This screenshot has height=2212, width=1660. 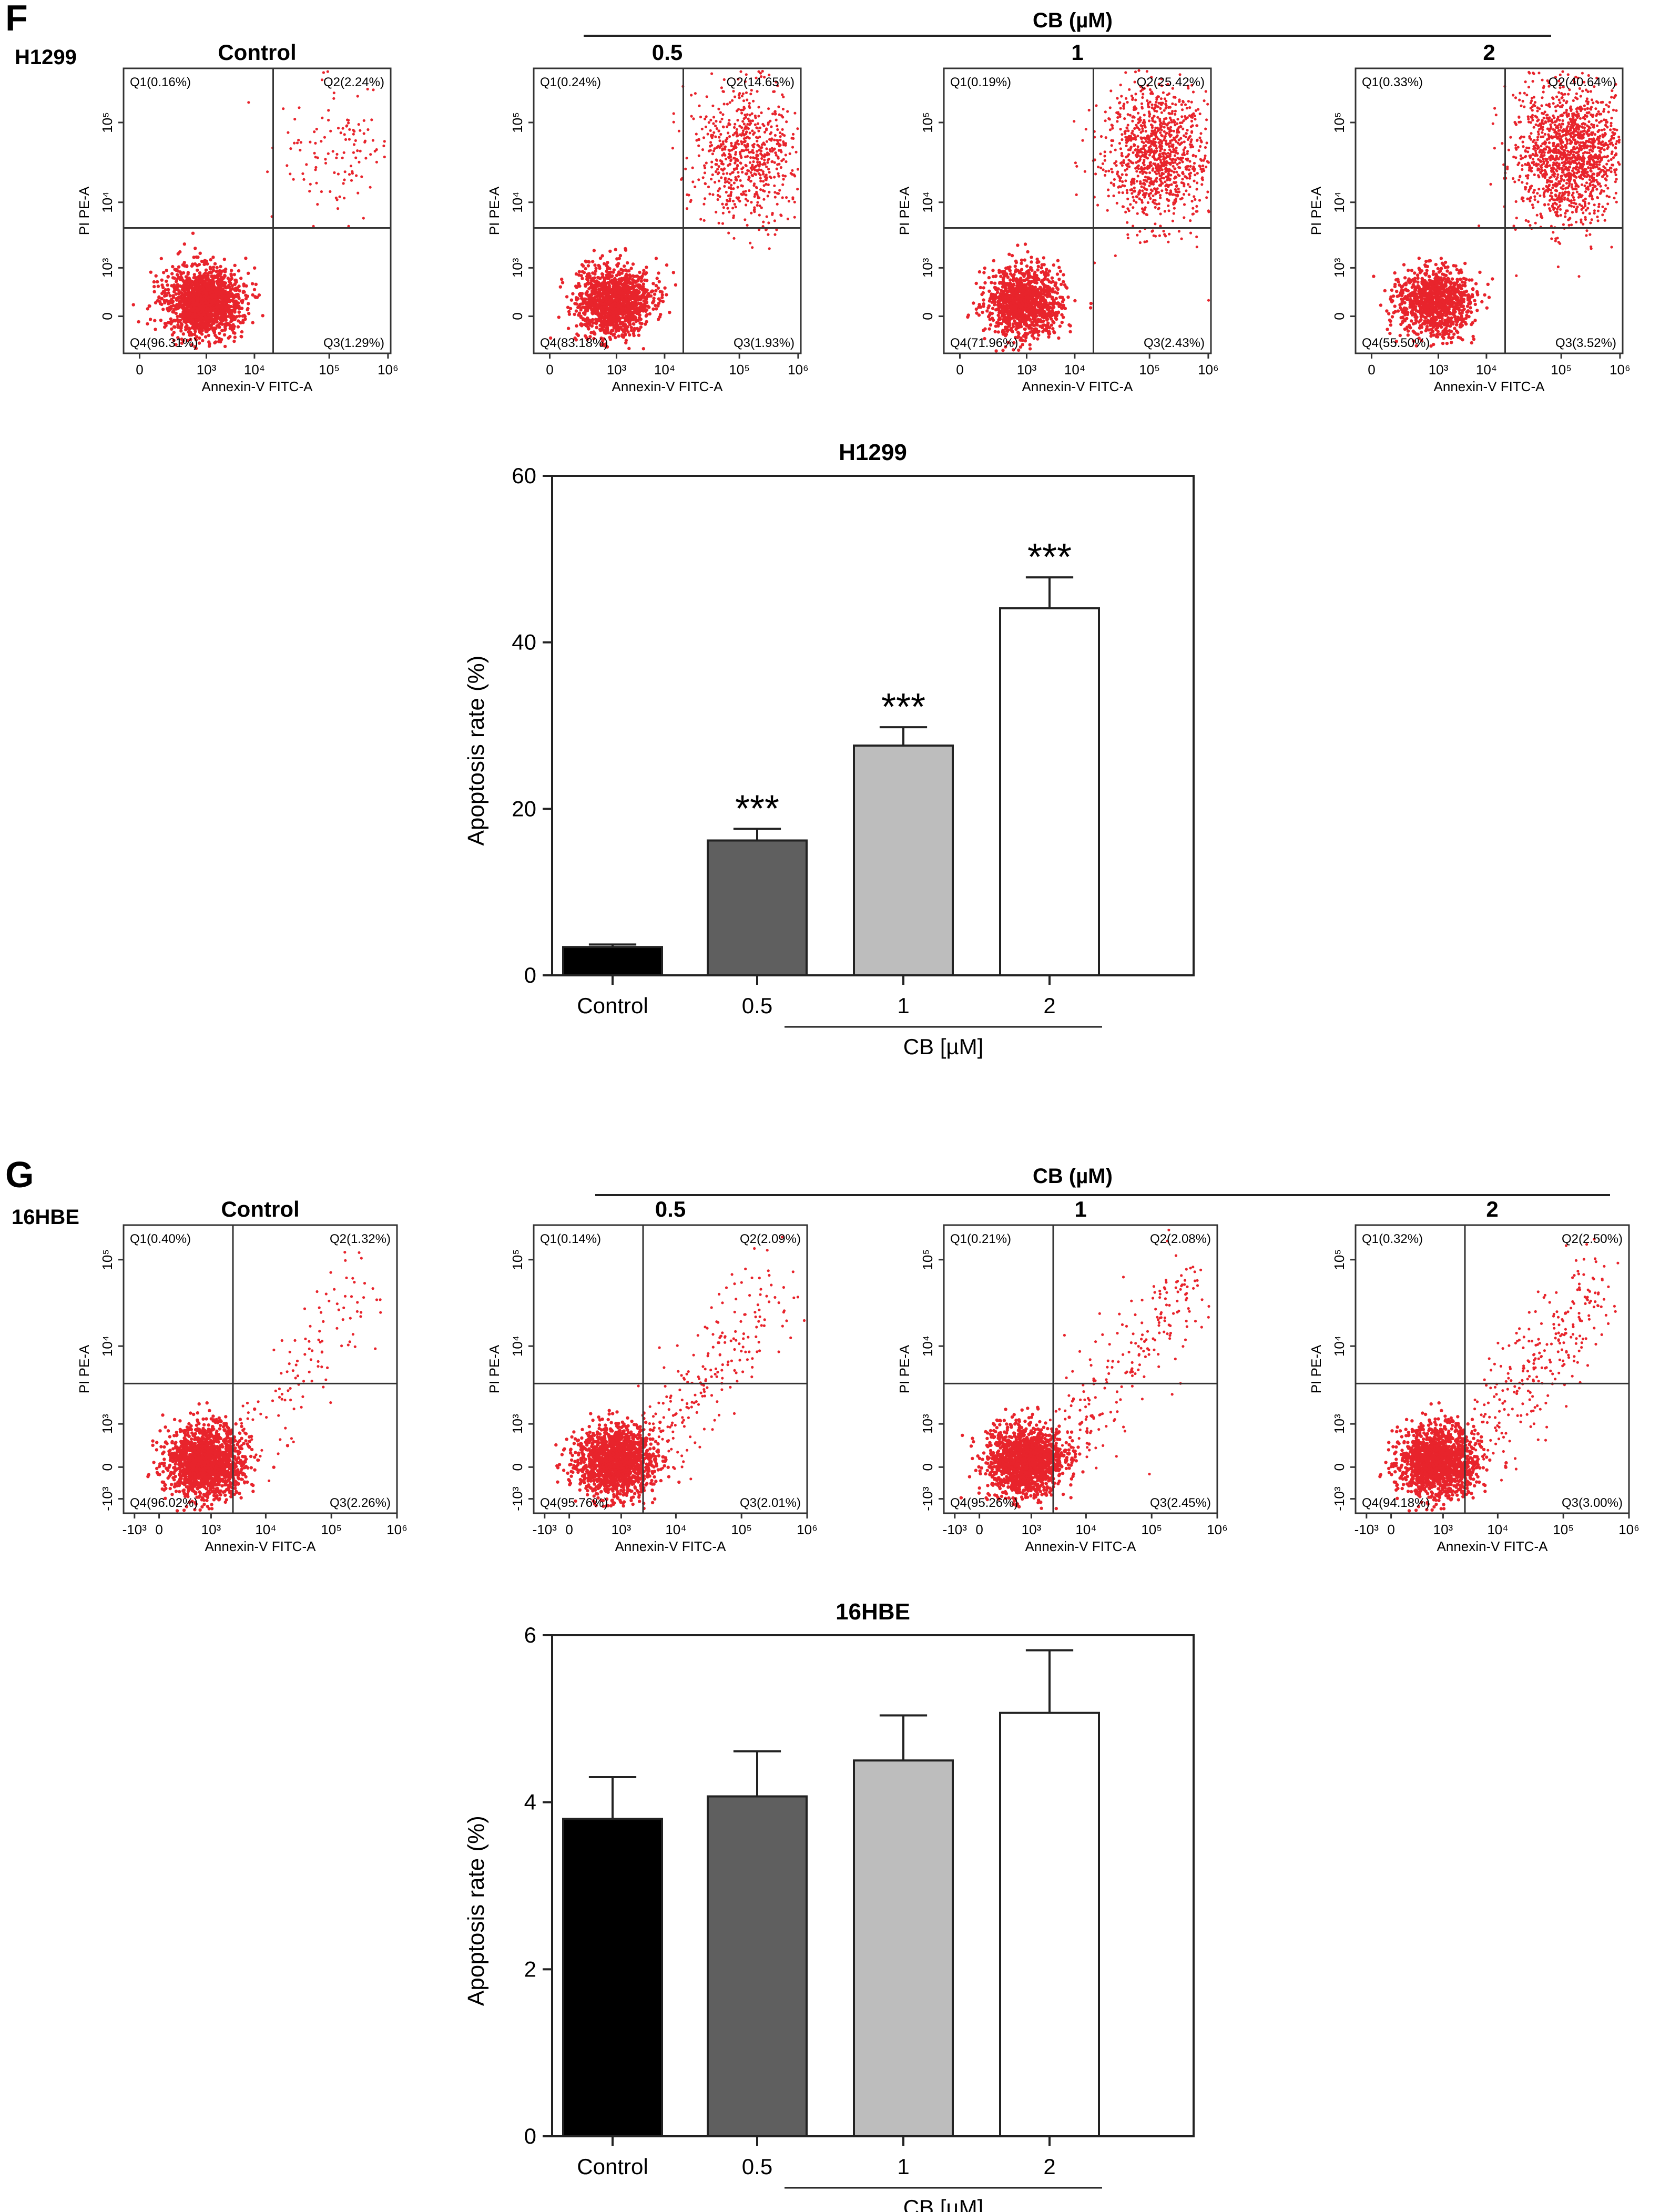 What do you see at coordinates (667, 52) in the screenshot?
I see `flow-plot-title: 0.5` at bounding box center [667, 52].